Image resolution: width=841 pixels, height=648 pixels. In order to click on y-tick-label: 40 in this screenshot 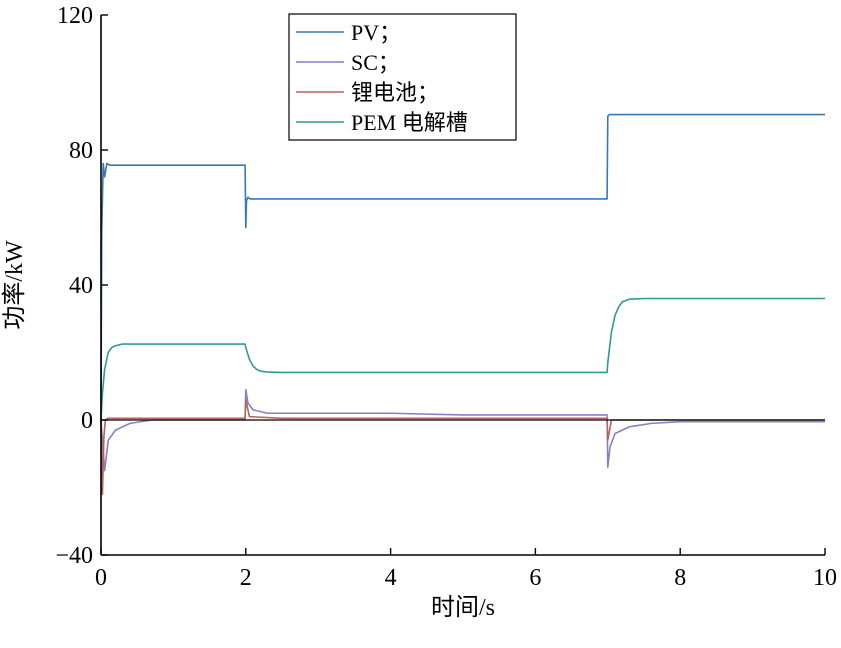, I will do `click(81, 286)`.